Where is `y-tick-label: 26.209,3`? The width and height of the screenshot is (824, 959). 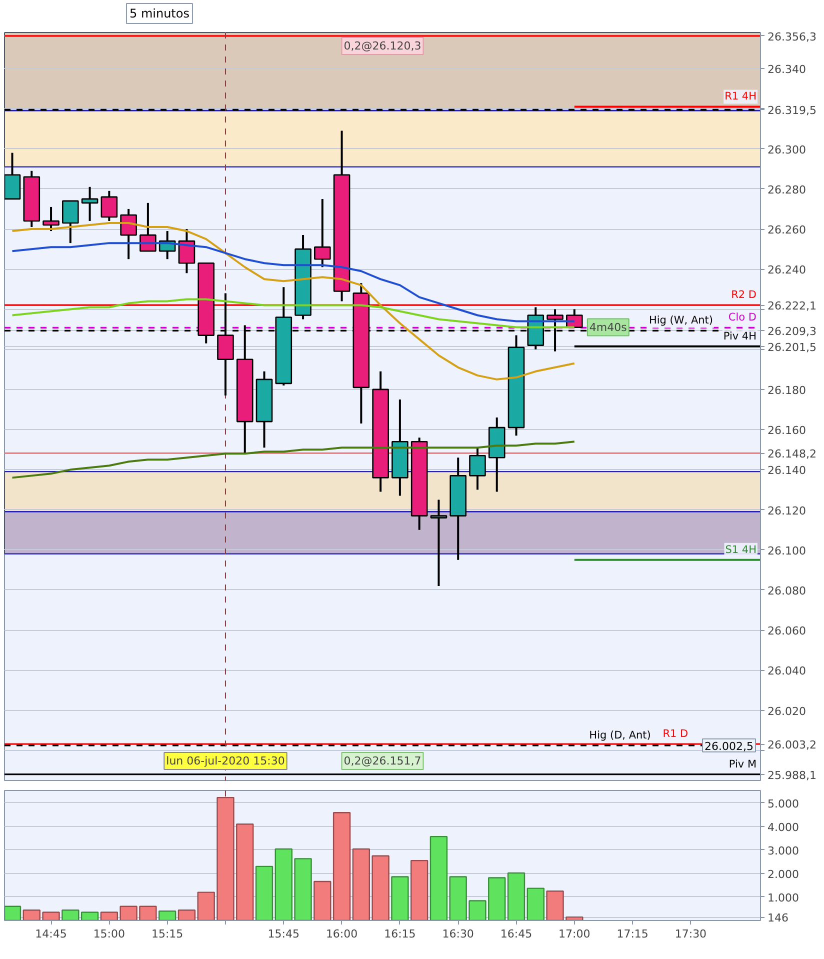
y-tick-label: 26.209,3 is located at coordinates (792, 331).